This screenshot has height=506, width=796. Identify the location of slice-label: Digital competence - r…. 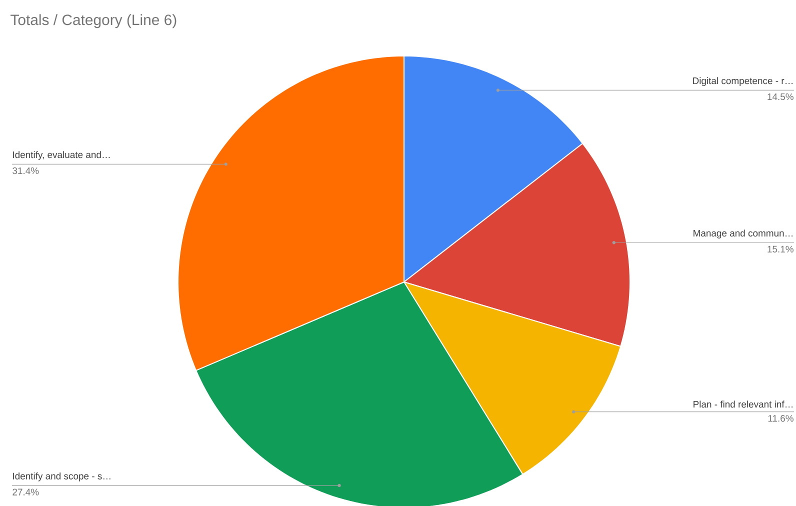
(743, 81).